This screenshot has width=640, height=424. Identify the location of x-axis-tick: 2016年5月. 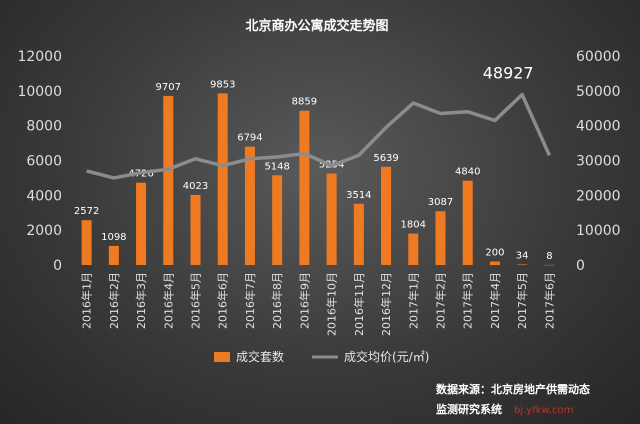
(196, 300).